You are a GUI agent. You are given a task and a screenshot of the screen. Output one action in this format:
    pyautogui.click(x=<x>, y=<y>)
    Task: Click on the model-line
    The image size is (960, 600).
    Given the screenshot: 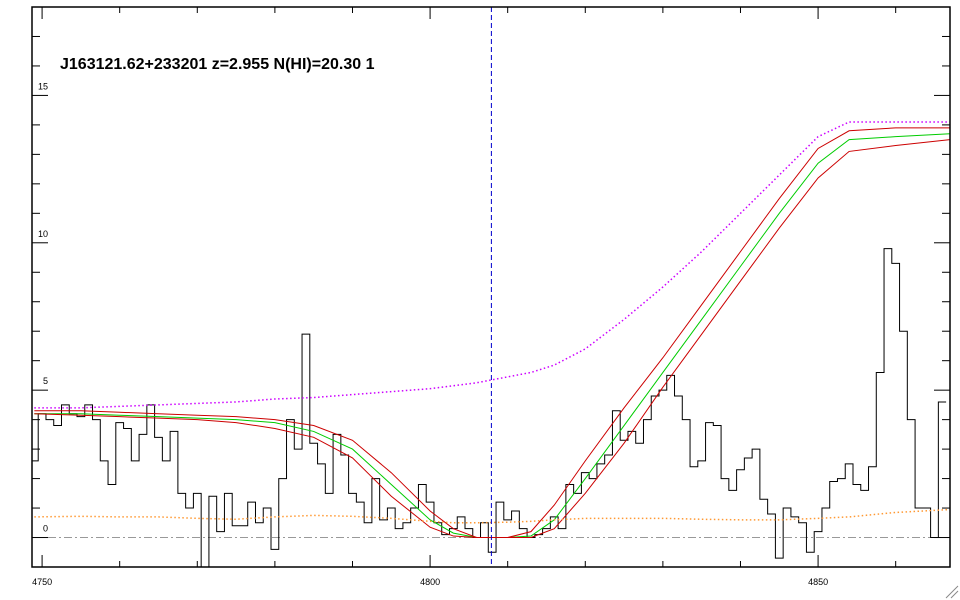 What is the action you would take?
    pyautogui.click(x=492, y=516)
    